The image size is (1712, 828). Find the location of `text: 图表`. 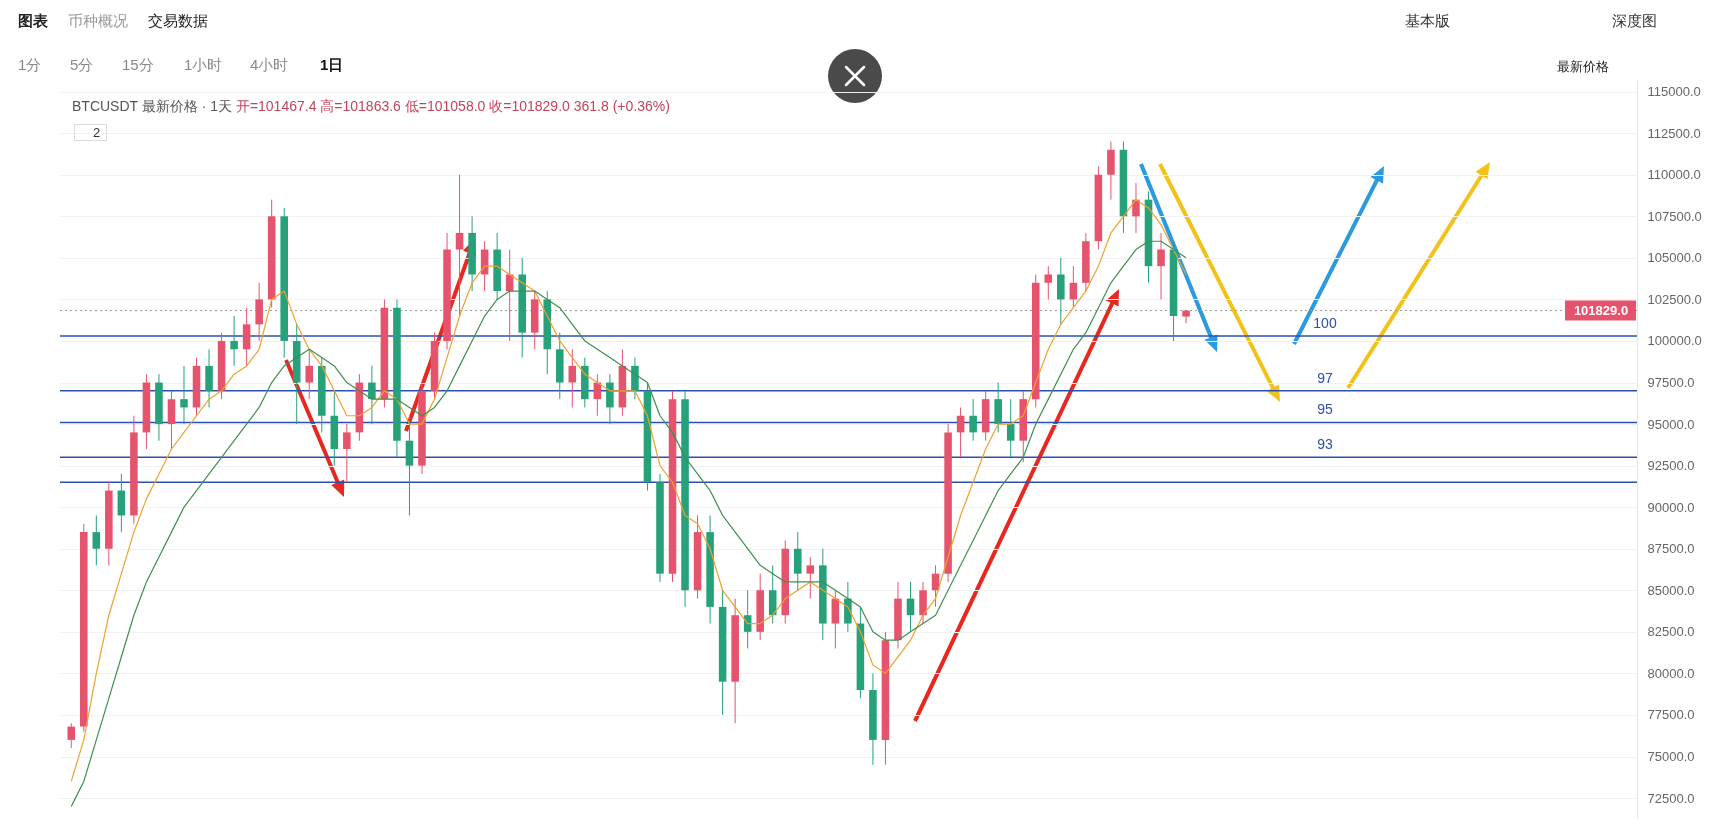

text: 图表 is located at coordinates (33, 21).